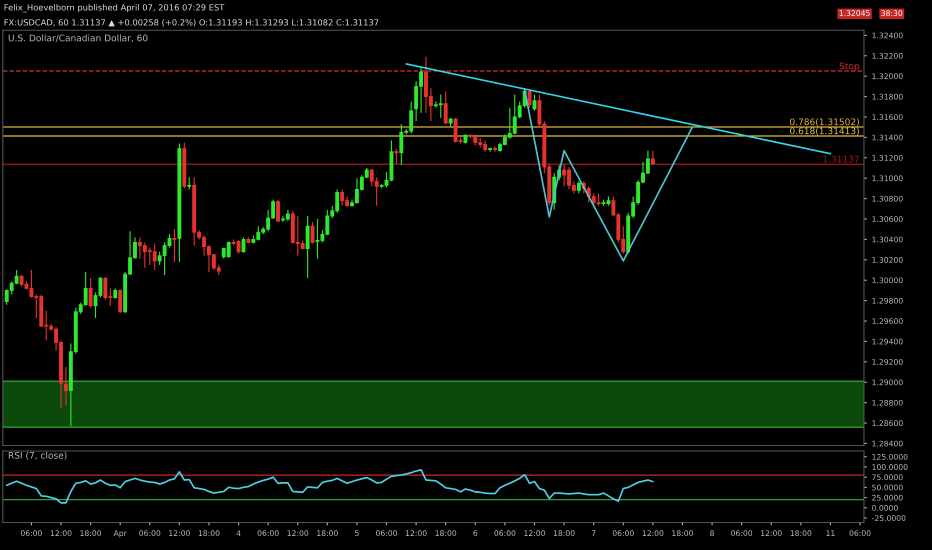  What do you see at coordinates (850, 67) in the screenshot?
I see `ref-line-label: Stop` at bounding box center [850, 67].